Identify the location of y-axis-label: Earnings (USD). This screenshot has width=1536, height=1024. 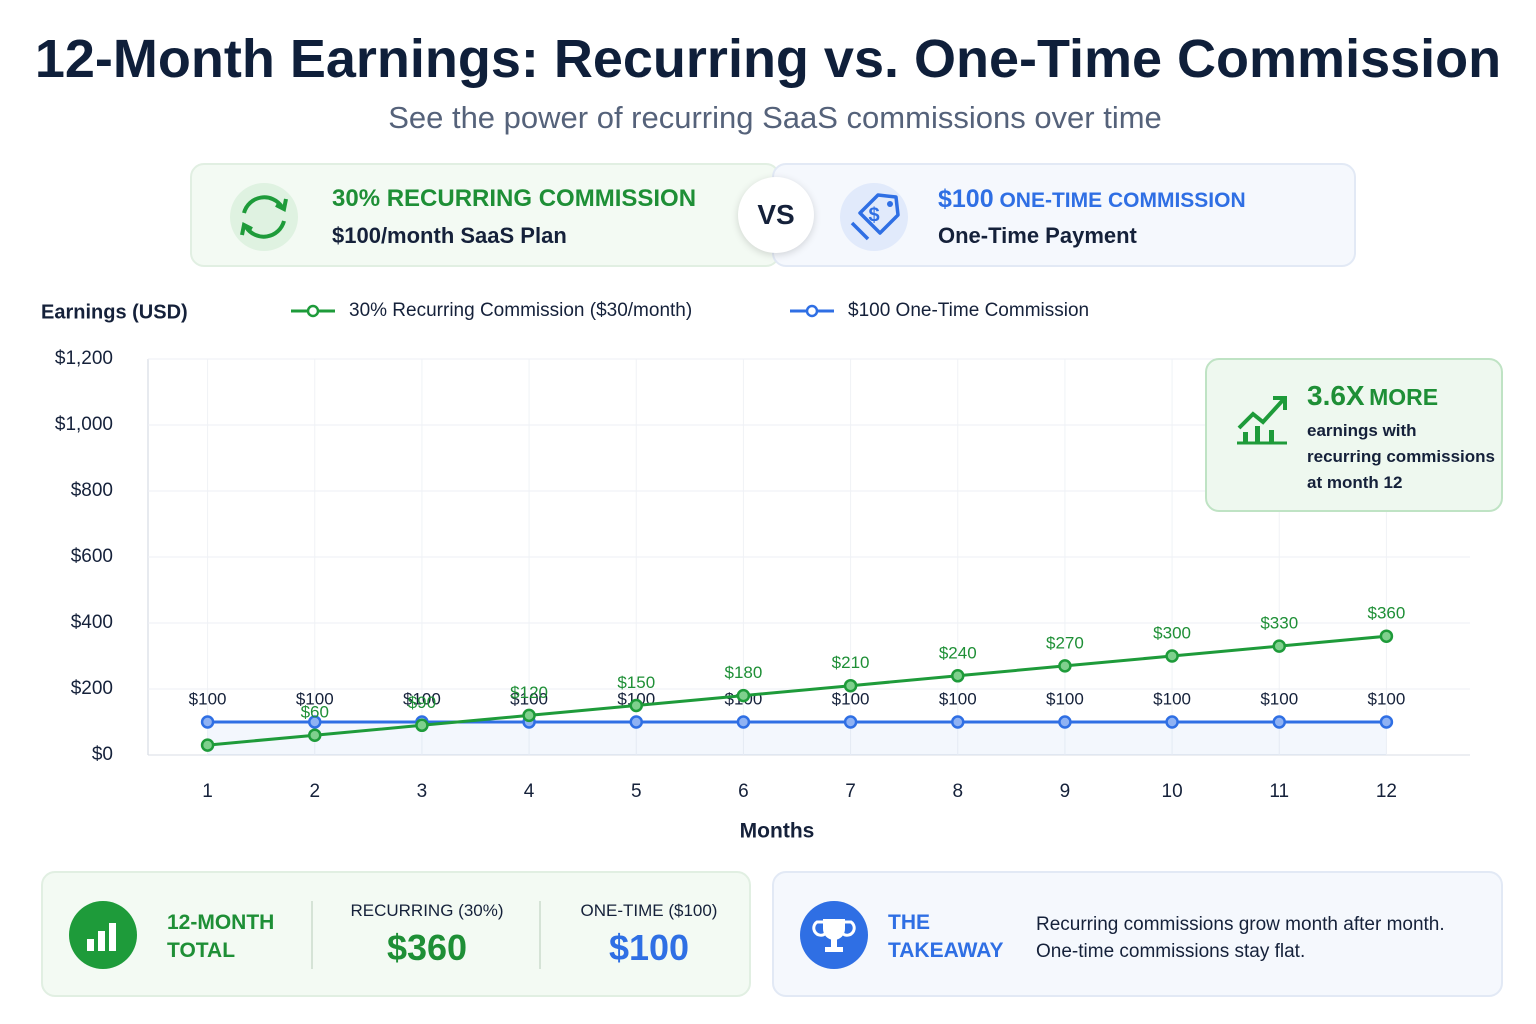
(114, 312).